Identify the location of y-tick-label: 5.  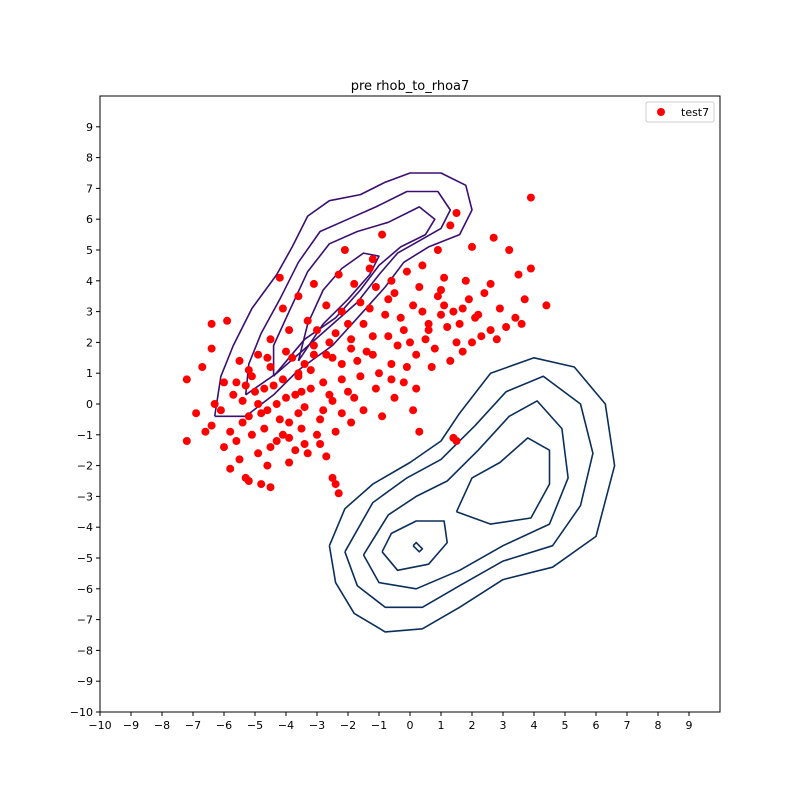
(89, 250).